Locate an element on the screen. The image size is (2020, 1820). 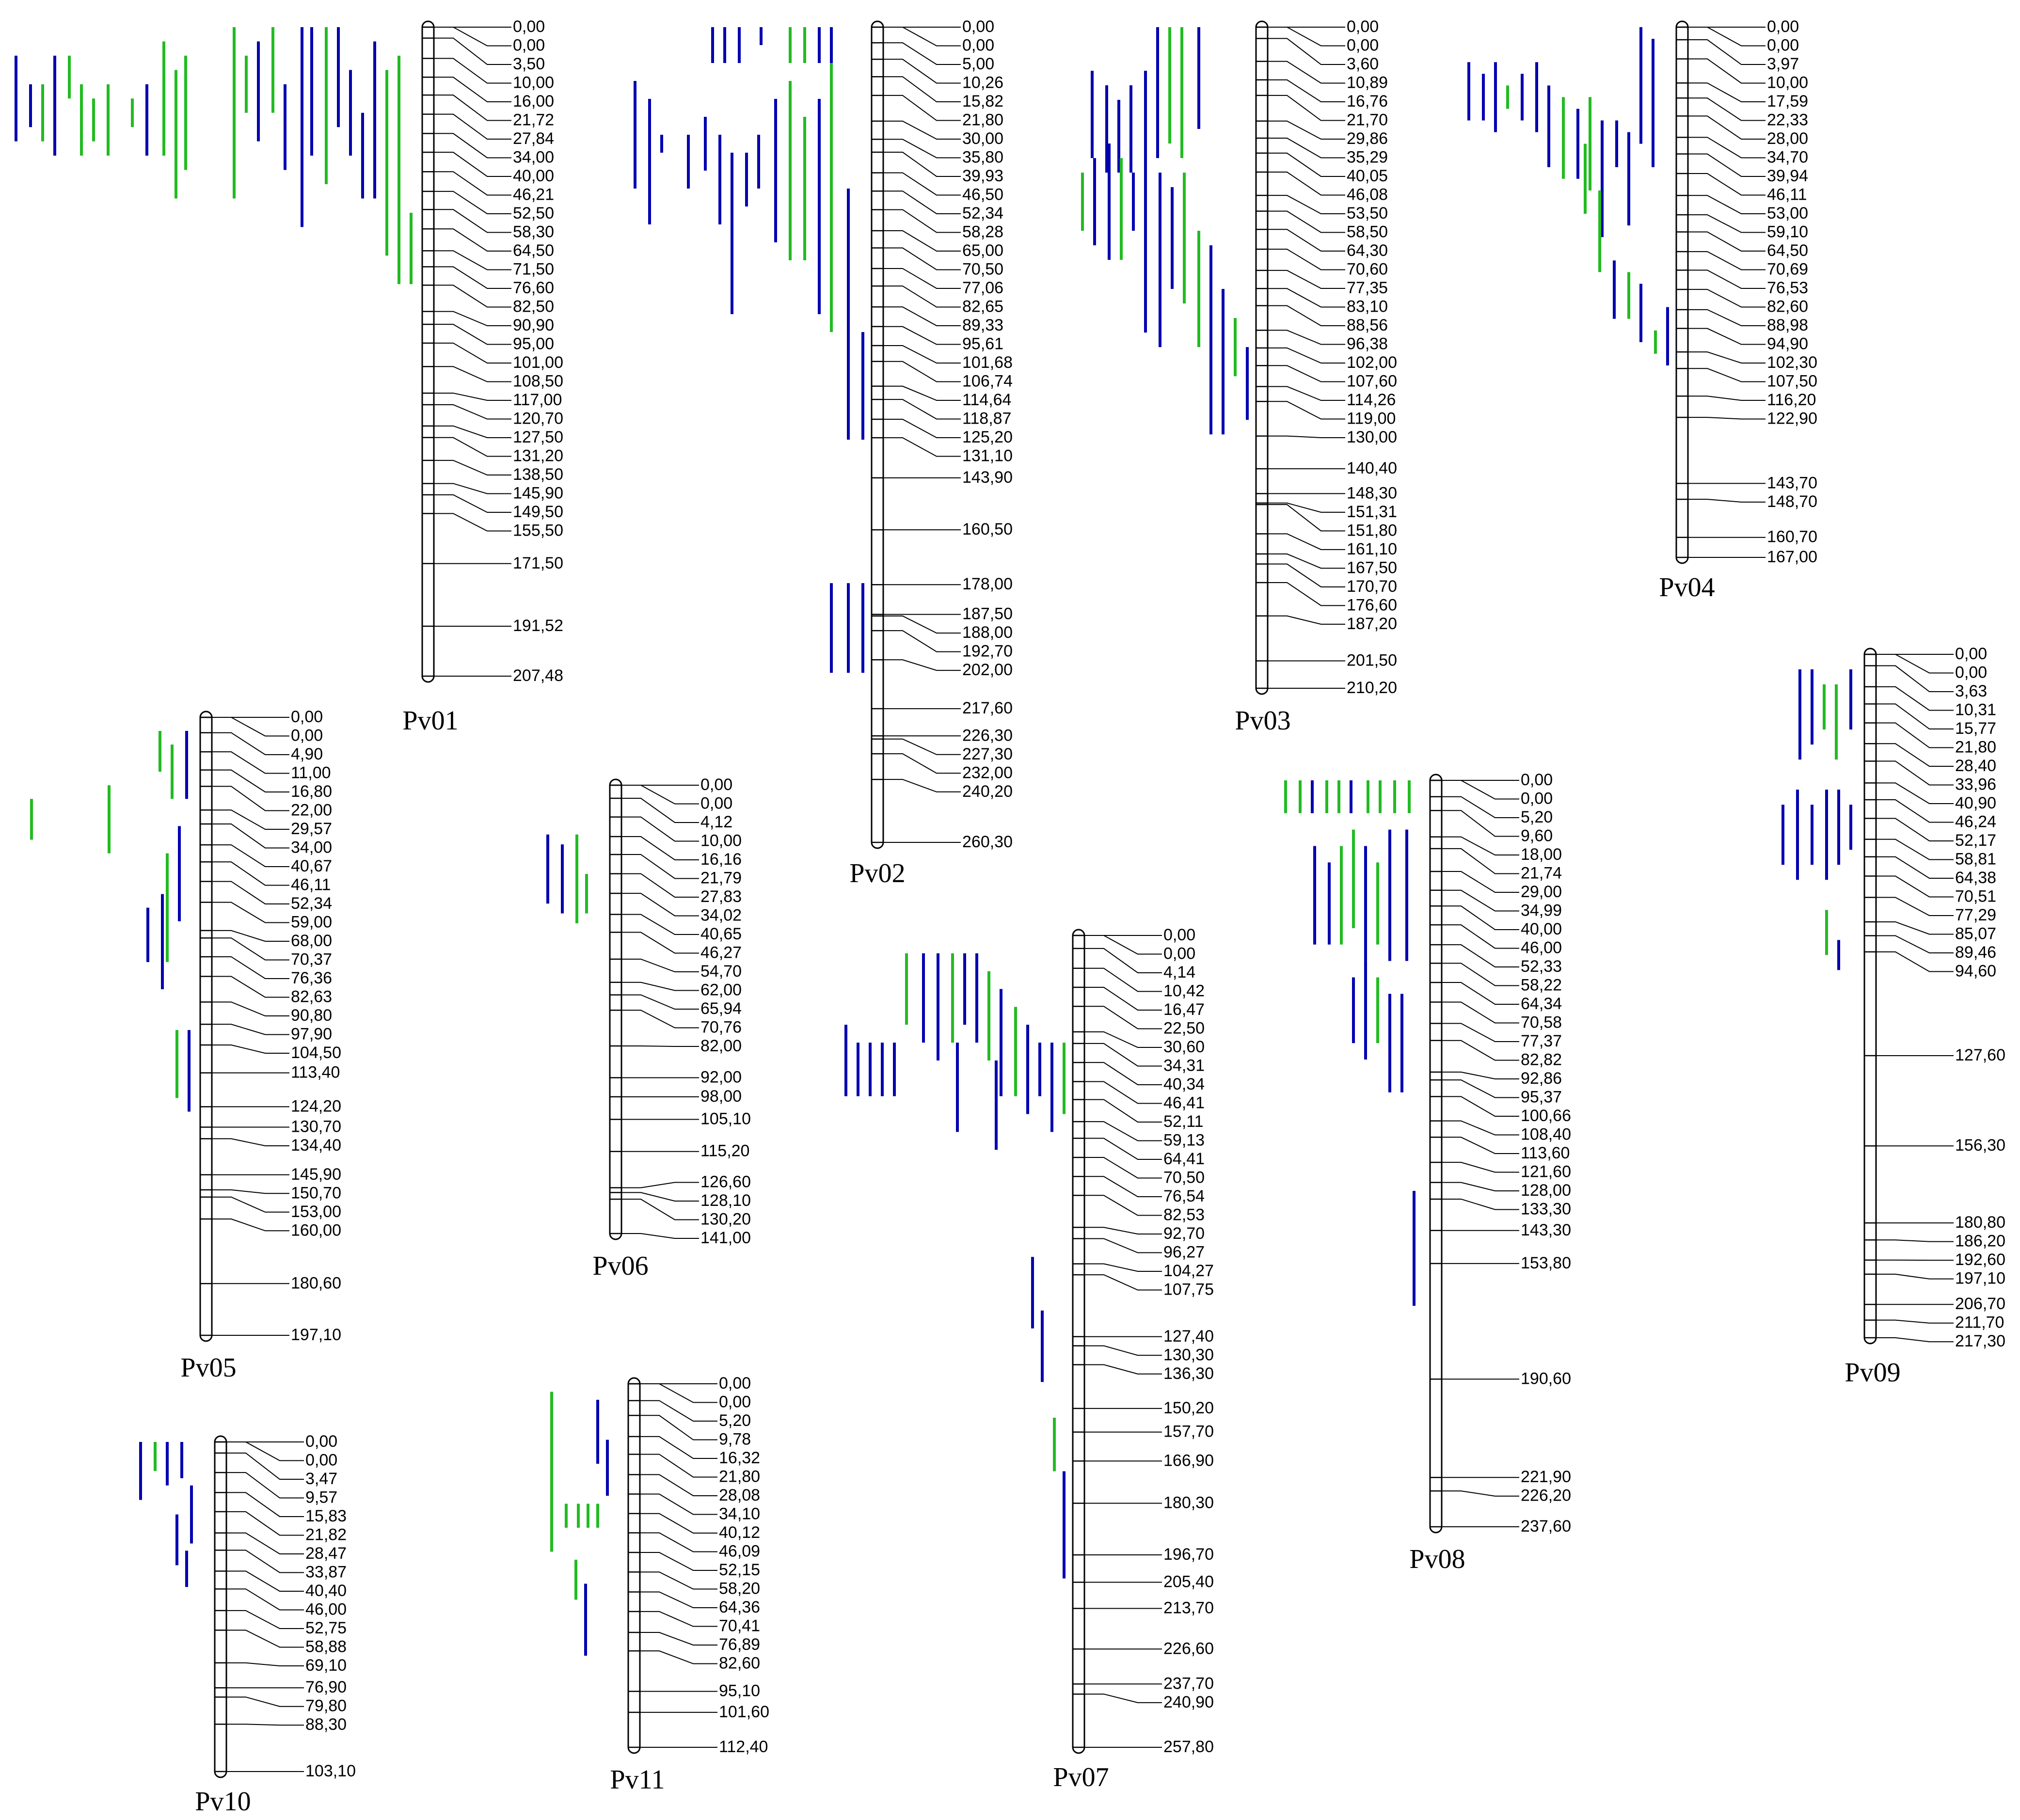
marker-position-label: 4,14 is located at coordinates (1179, 972).